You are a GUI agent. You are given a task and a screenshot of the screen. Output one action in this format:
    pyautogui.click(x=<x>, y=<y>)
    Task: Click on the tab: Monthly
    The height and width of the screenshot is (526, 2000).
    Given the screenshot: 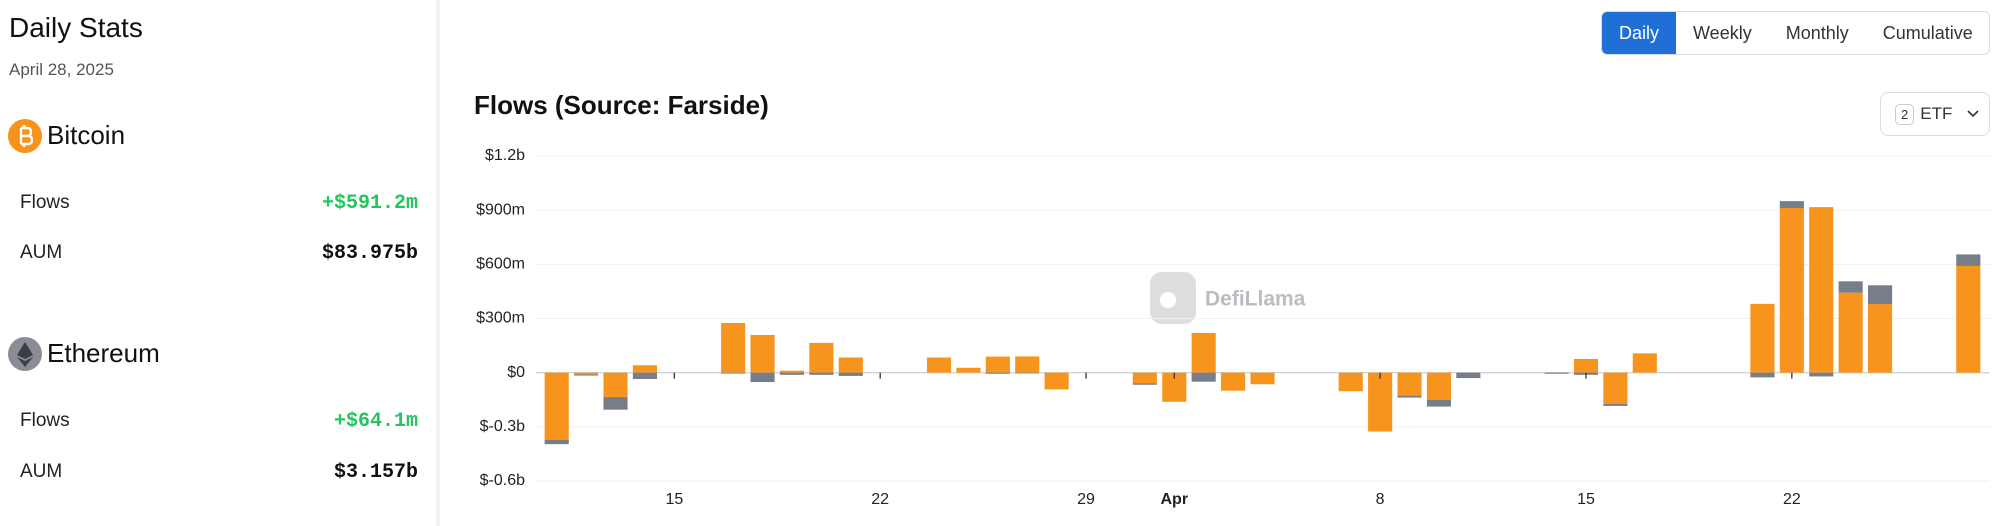 What is the action you would take?
    pyautogui.click(x=1817, y=32)
    